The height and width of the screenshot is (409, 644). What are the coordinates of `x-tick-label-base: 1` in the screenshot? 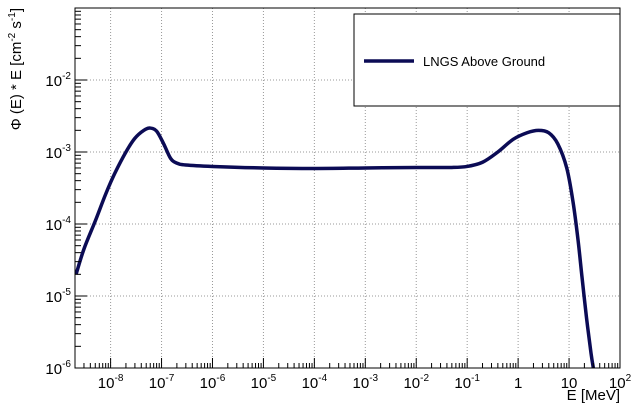 It's located at (518, 383).